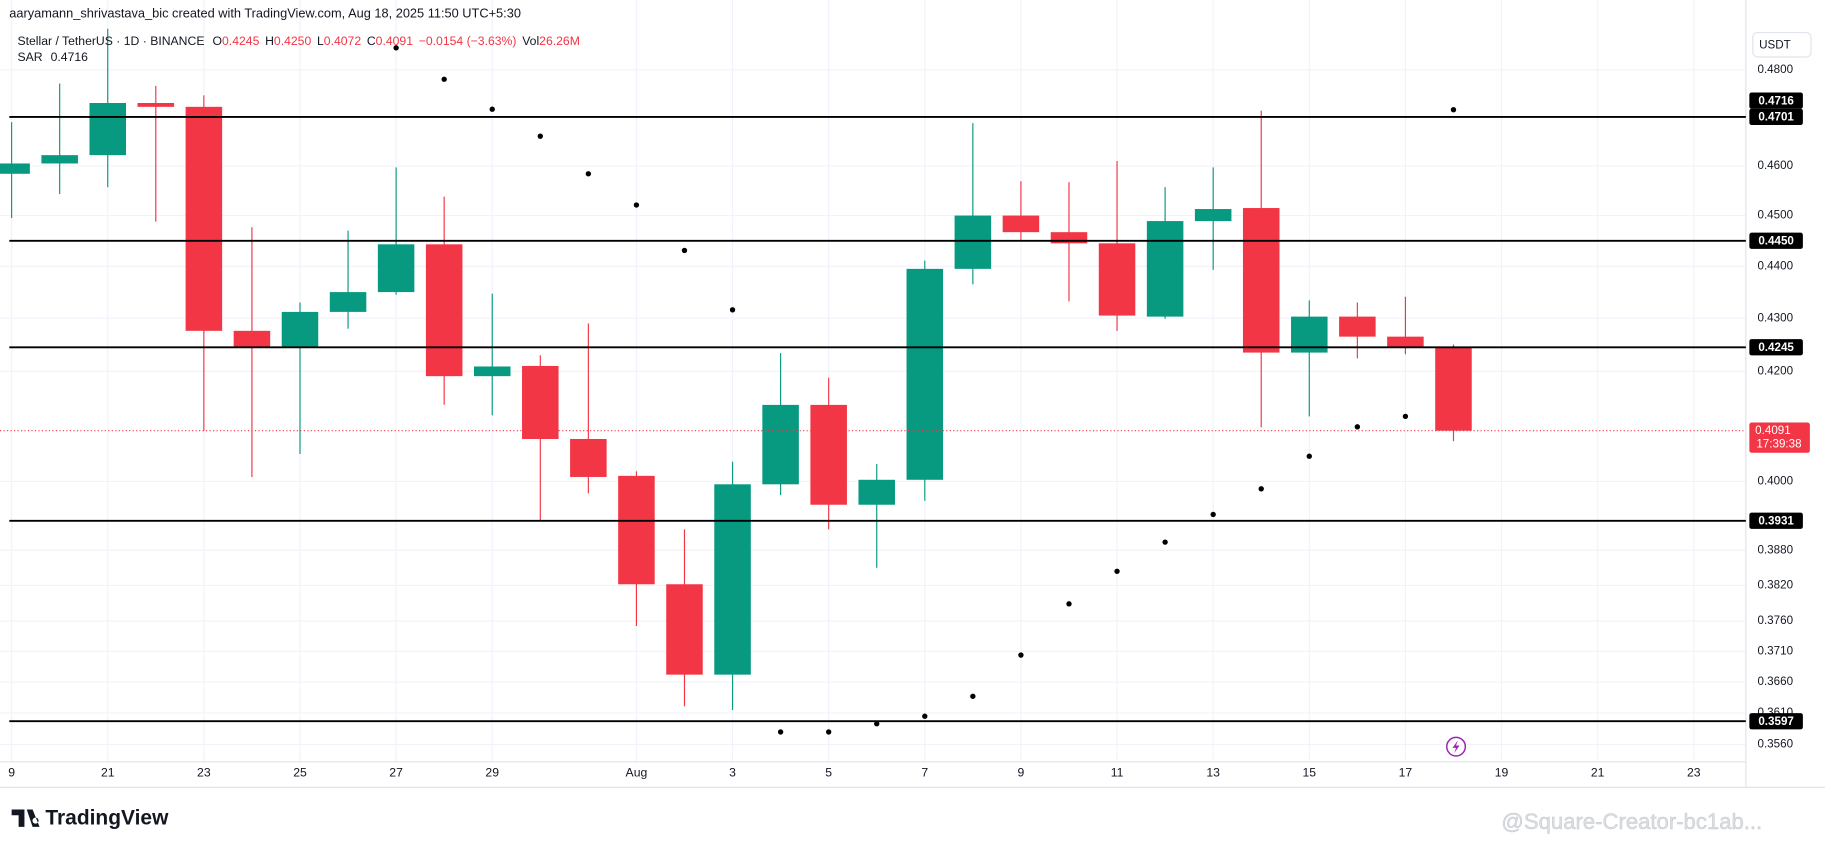  Describe the element at coordinates (1775, 69) in the screenshot. I see `y-tick-label: 0.4800` at that location.